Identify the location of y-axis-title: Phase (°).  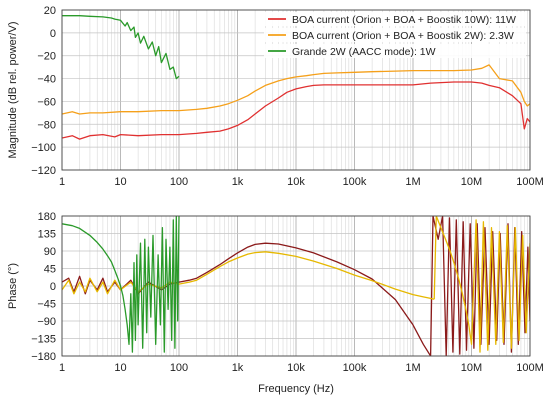
(13, 286).